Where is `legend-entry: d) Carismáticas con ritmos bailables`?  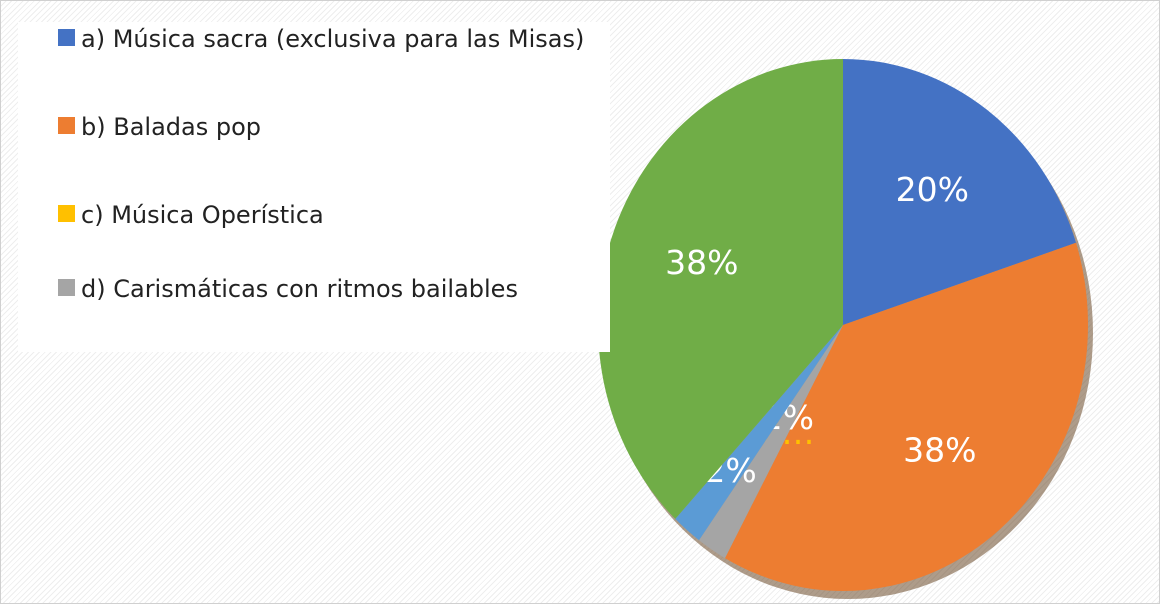
legend-entry: d) Carismáticas con ritmos bailables is located at coordinates (328, 289).